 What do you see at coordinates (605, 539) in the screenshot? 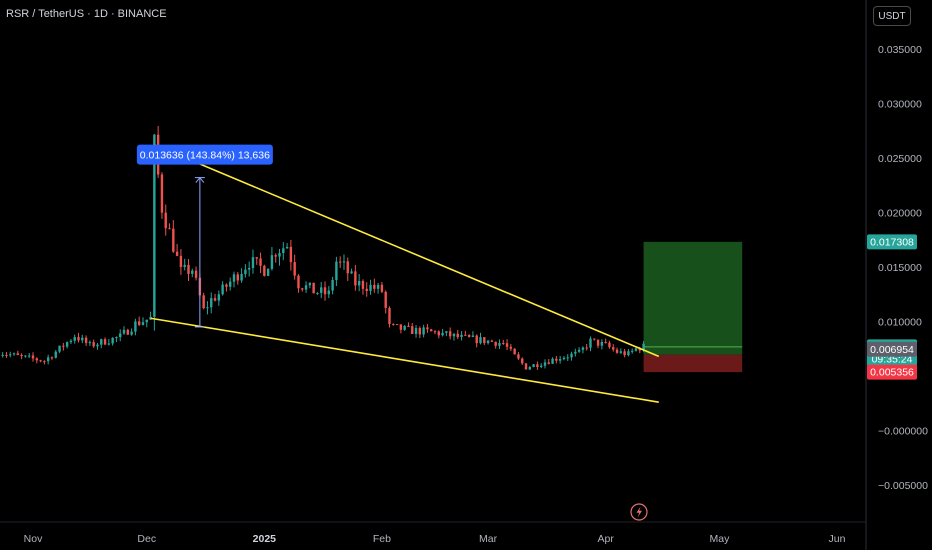
I see `time-tick-label: Apr` at bounding box center [605, 539].